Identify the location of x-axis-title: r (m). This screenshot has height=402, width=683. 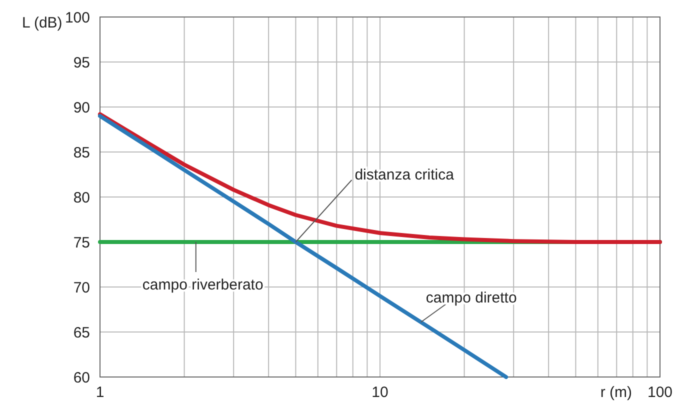
(616, 392).